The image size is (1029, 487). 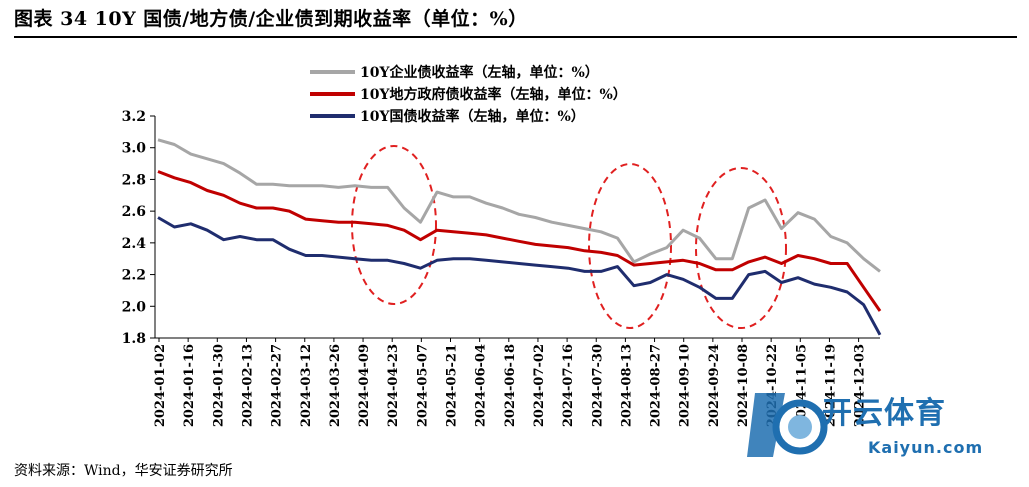 I want to click on chart-title: 图表 34 10Y 国债/地方债/企业债到期收益率（单位：%）, so click(x=271, y=19).